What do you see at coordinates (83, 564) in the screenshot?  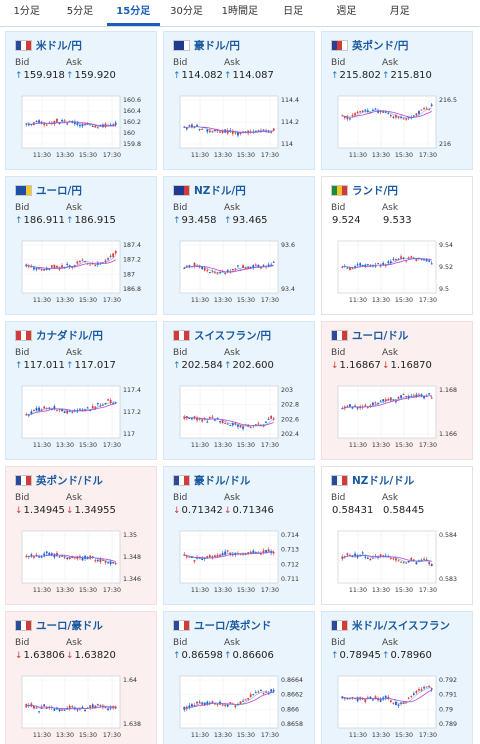 I see `price-chart: 11:30 13:30 15:30 17:30 1.35 1.348 1.346` at bounding box center [83, 564].